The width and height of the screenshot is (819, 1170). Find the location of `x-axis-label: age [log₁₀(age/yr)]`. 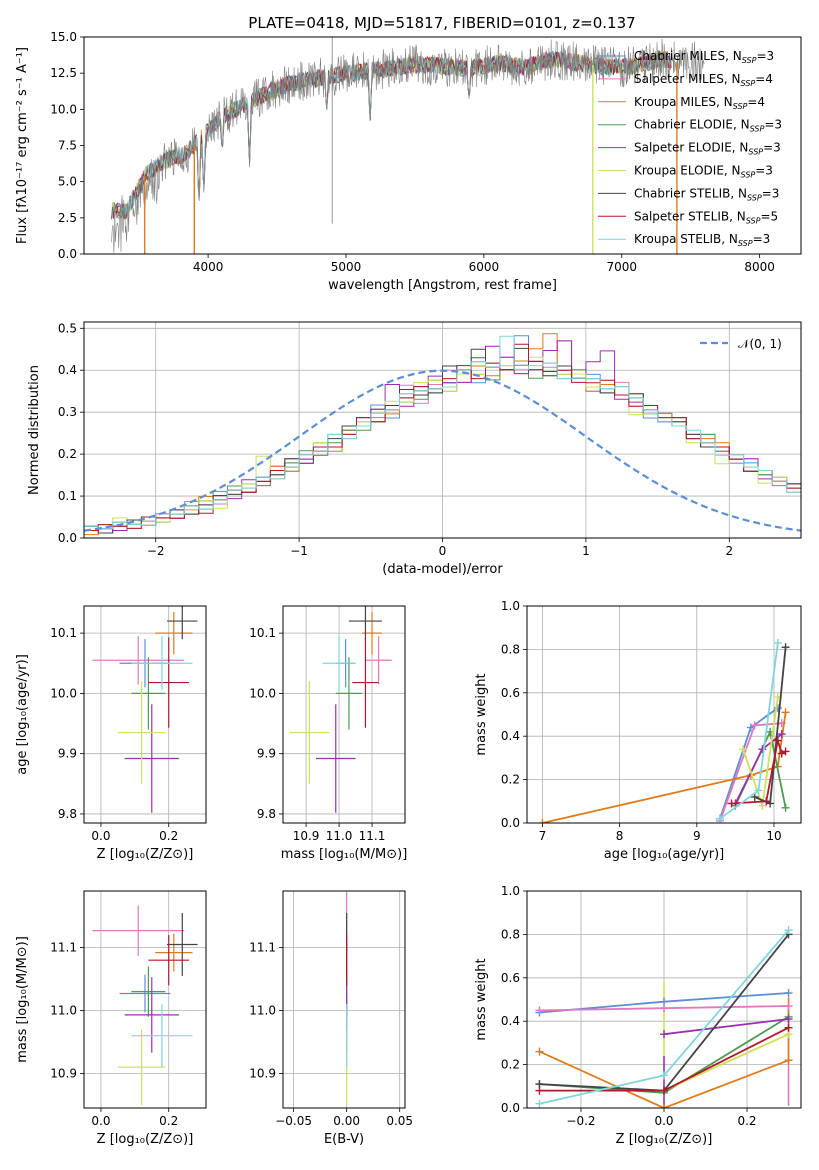

x-axis-label: age [log₁₀(age/yr)] is located at coordinates (664, 854).